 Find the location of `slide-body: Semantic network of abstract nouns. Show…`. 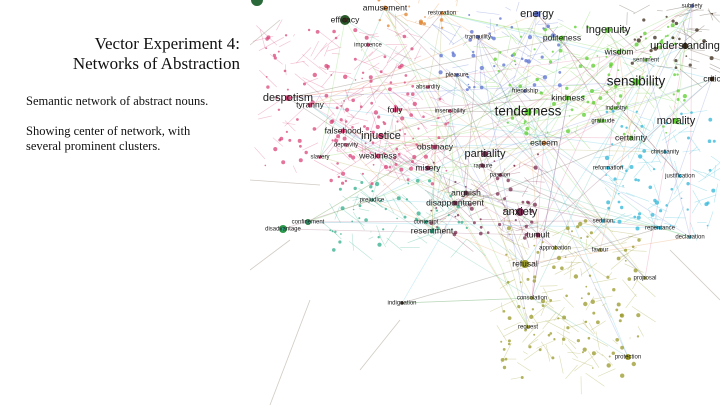

slide-body: Semantic network of abstract nouns. Show… is located at coordinates (126, 131).